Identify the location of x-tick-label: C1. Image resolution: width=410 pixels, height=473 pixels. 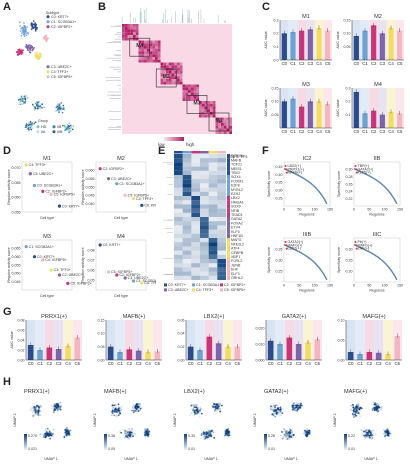
(200, 363).